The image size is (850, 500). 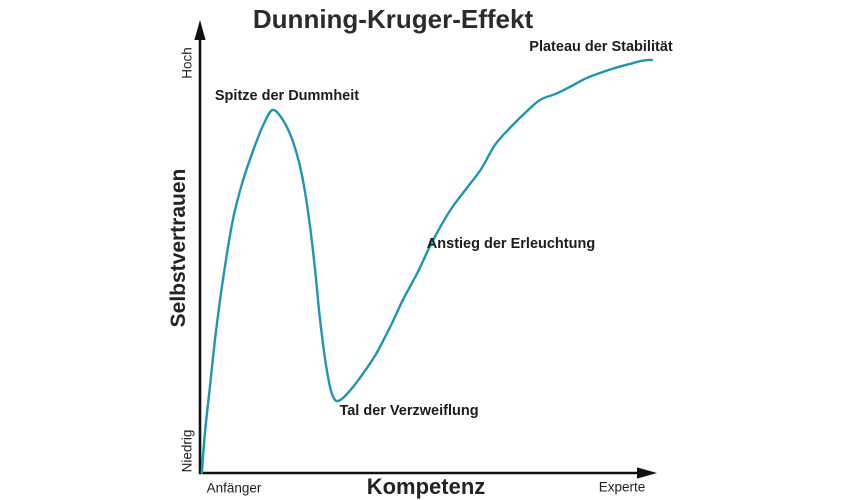 What do you see at coordinates (287, 96) in the screenshot?
I see `annotation-spitze-der-dummheit: Spitze der Dummheit` at bounding box center [287, 96].